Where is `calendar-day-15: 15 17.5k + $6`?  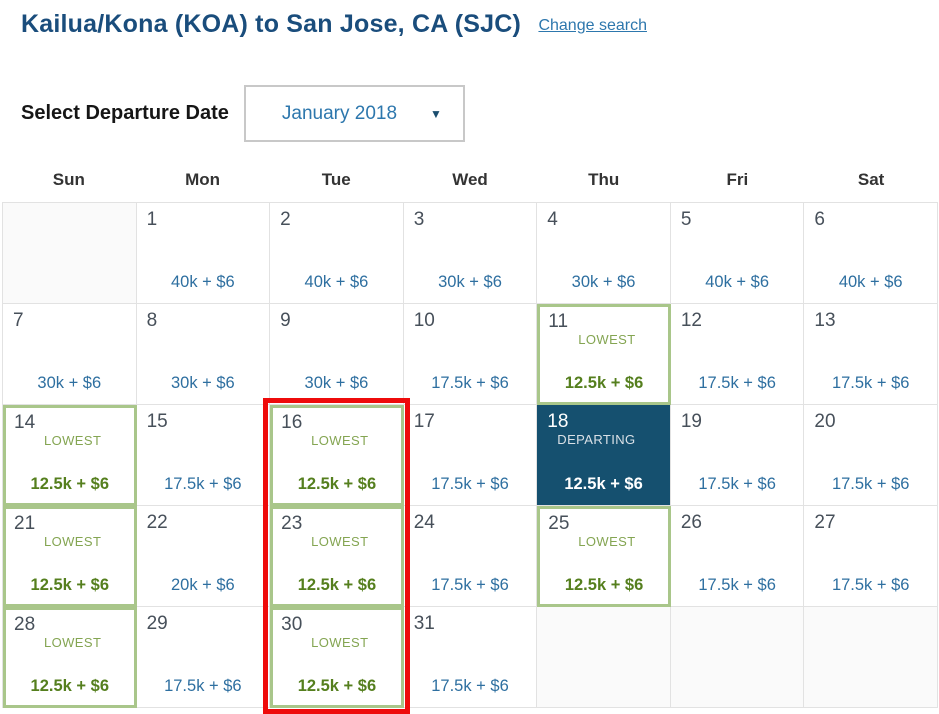
calendar-day-15: 15 17.5k + $6 is located at coordinates (203, 455).